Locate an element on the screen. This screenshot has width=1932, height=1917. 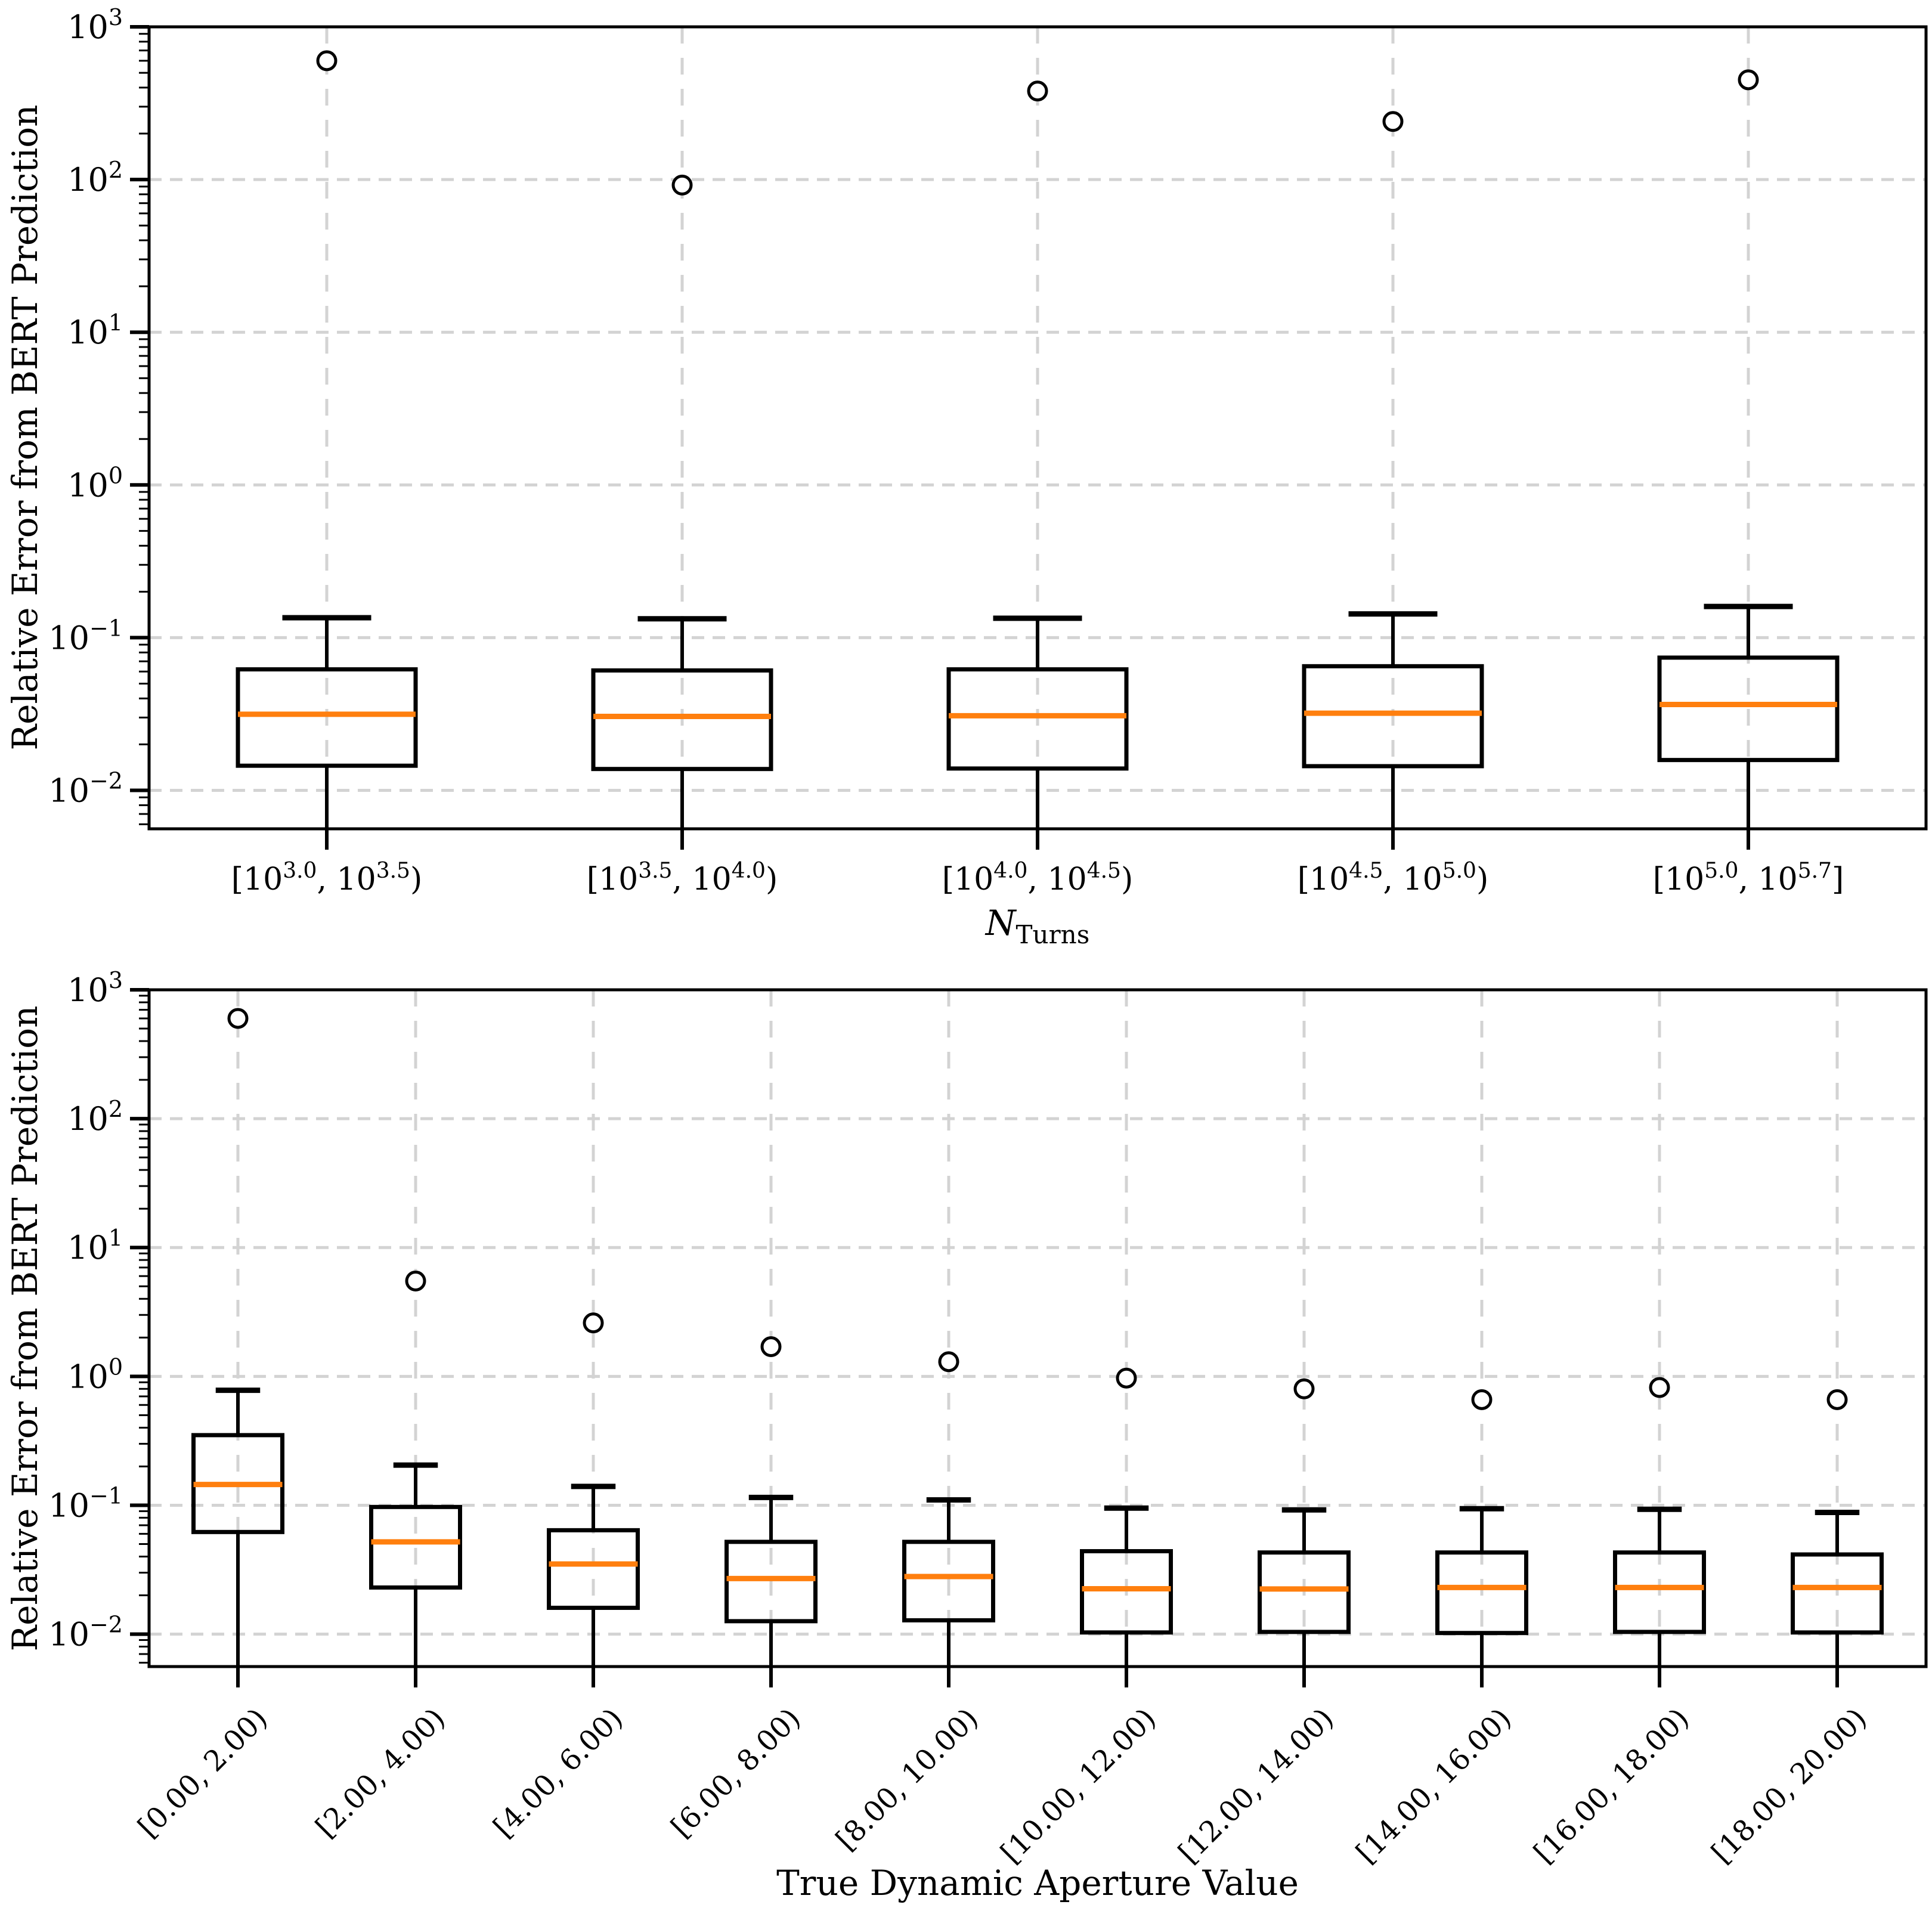
bottom-x-axis-label: True Dynamic Aperture Value is located at coordinates (1038, 1883).